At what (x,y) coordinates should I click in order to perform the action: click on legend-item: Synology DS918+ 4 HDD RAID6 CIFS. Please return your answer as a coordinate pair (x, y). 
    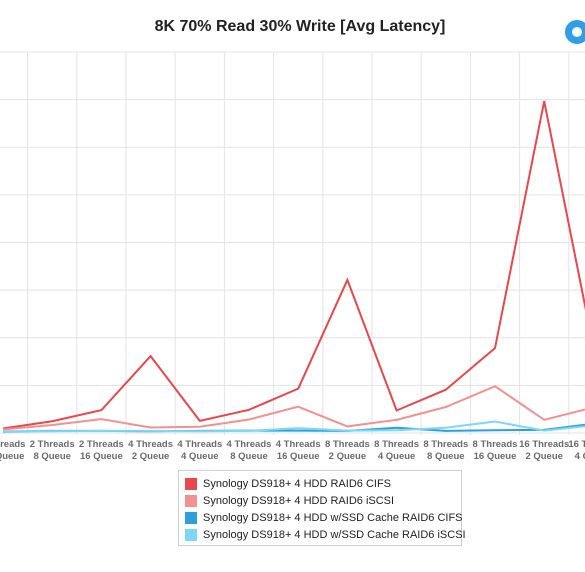
    Looking at the image, I should click on (320, 483).